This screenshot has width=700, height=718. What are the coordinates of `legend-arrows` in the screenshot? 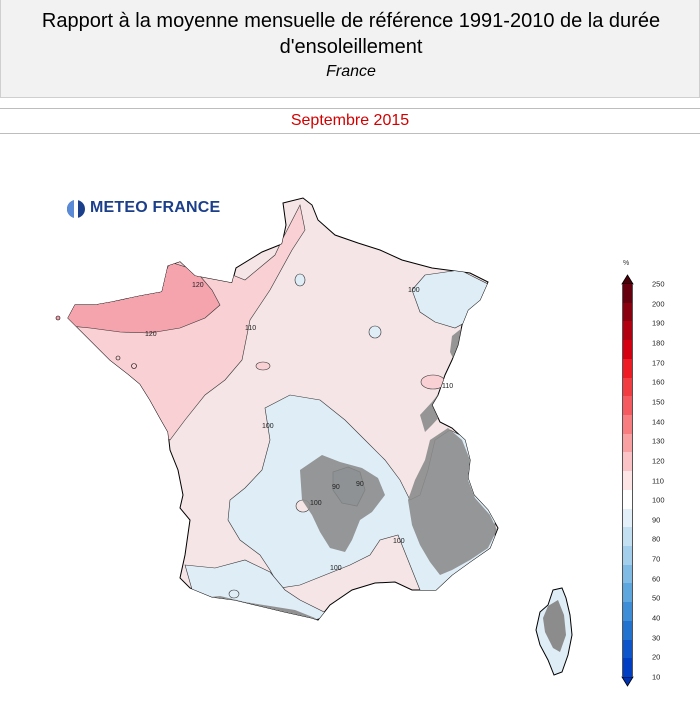 It's located at (627, 480).